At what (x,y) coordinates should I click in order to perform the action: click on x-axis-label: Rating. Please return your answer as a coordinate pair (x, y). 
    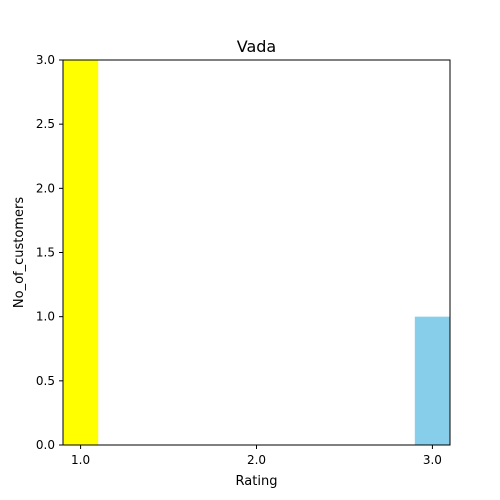
    Looking at the image, I should click on (257, 481).